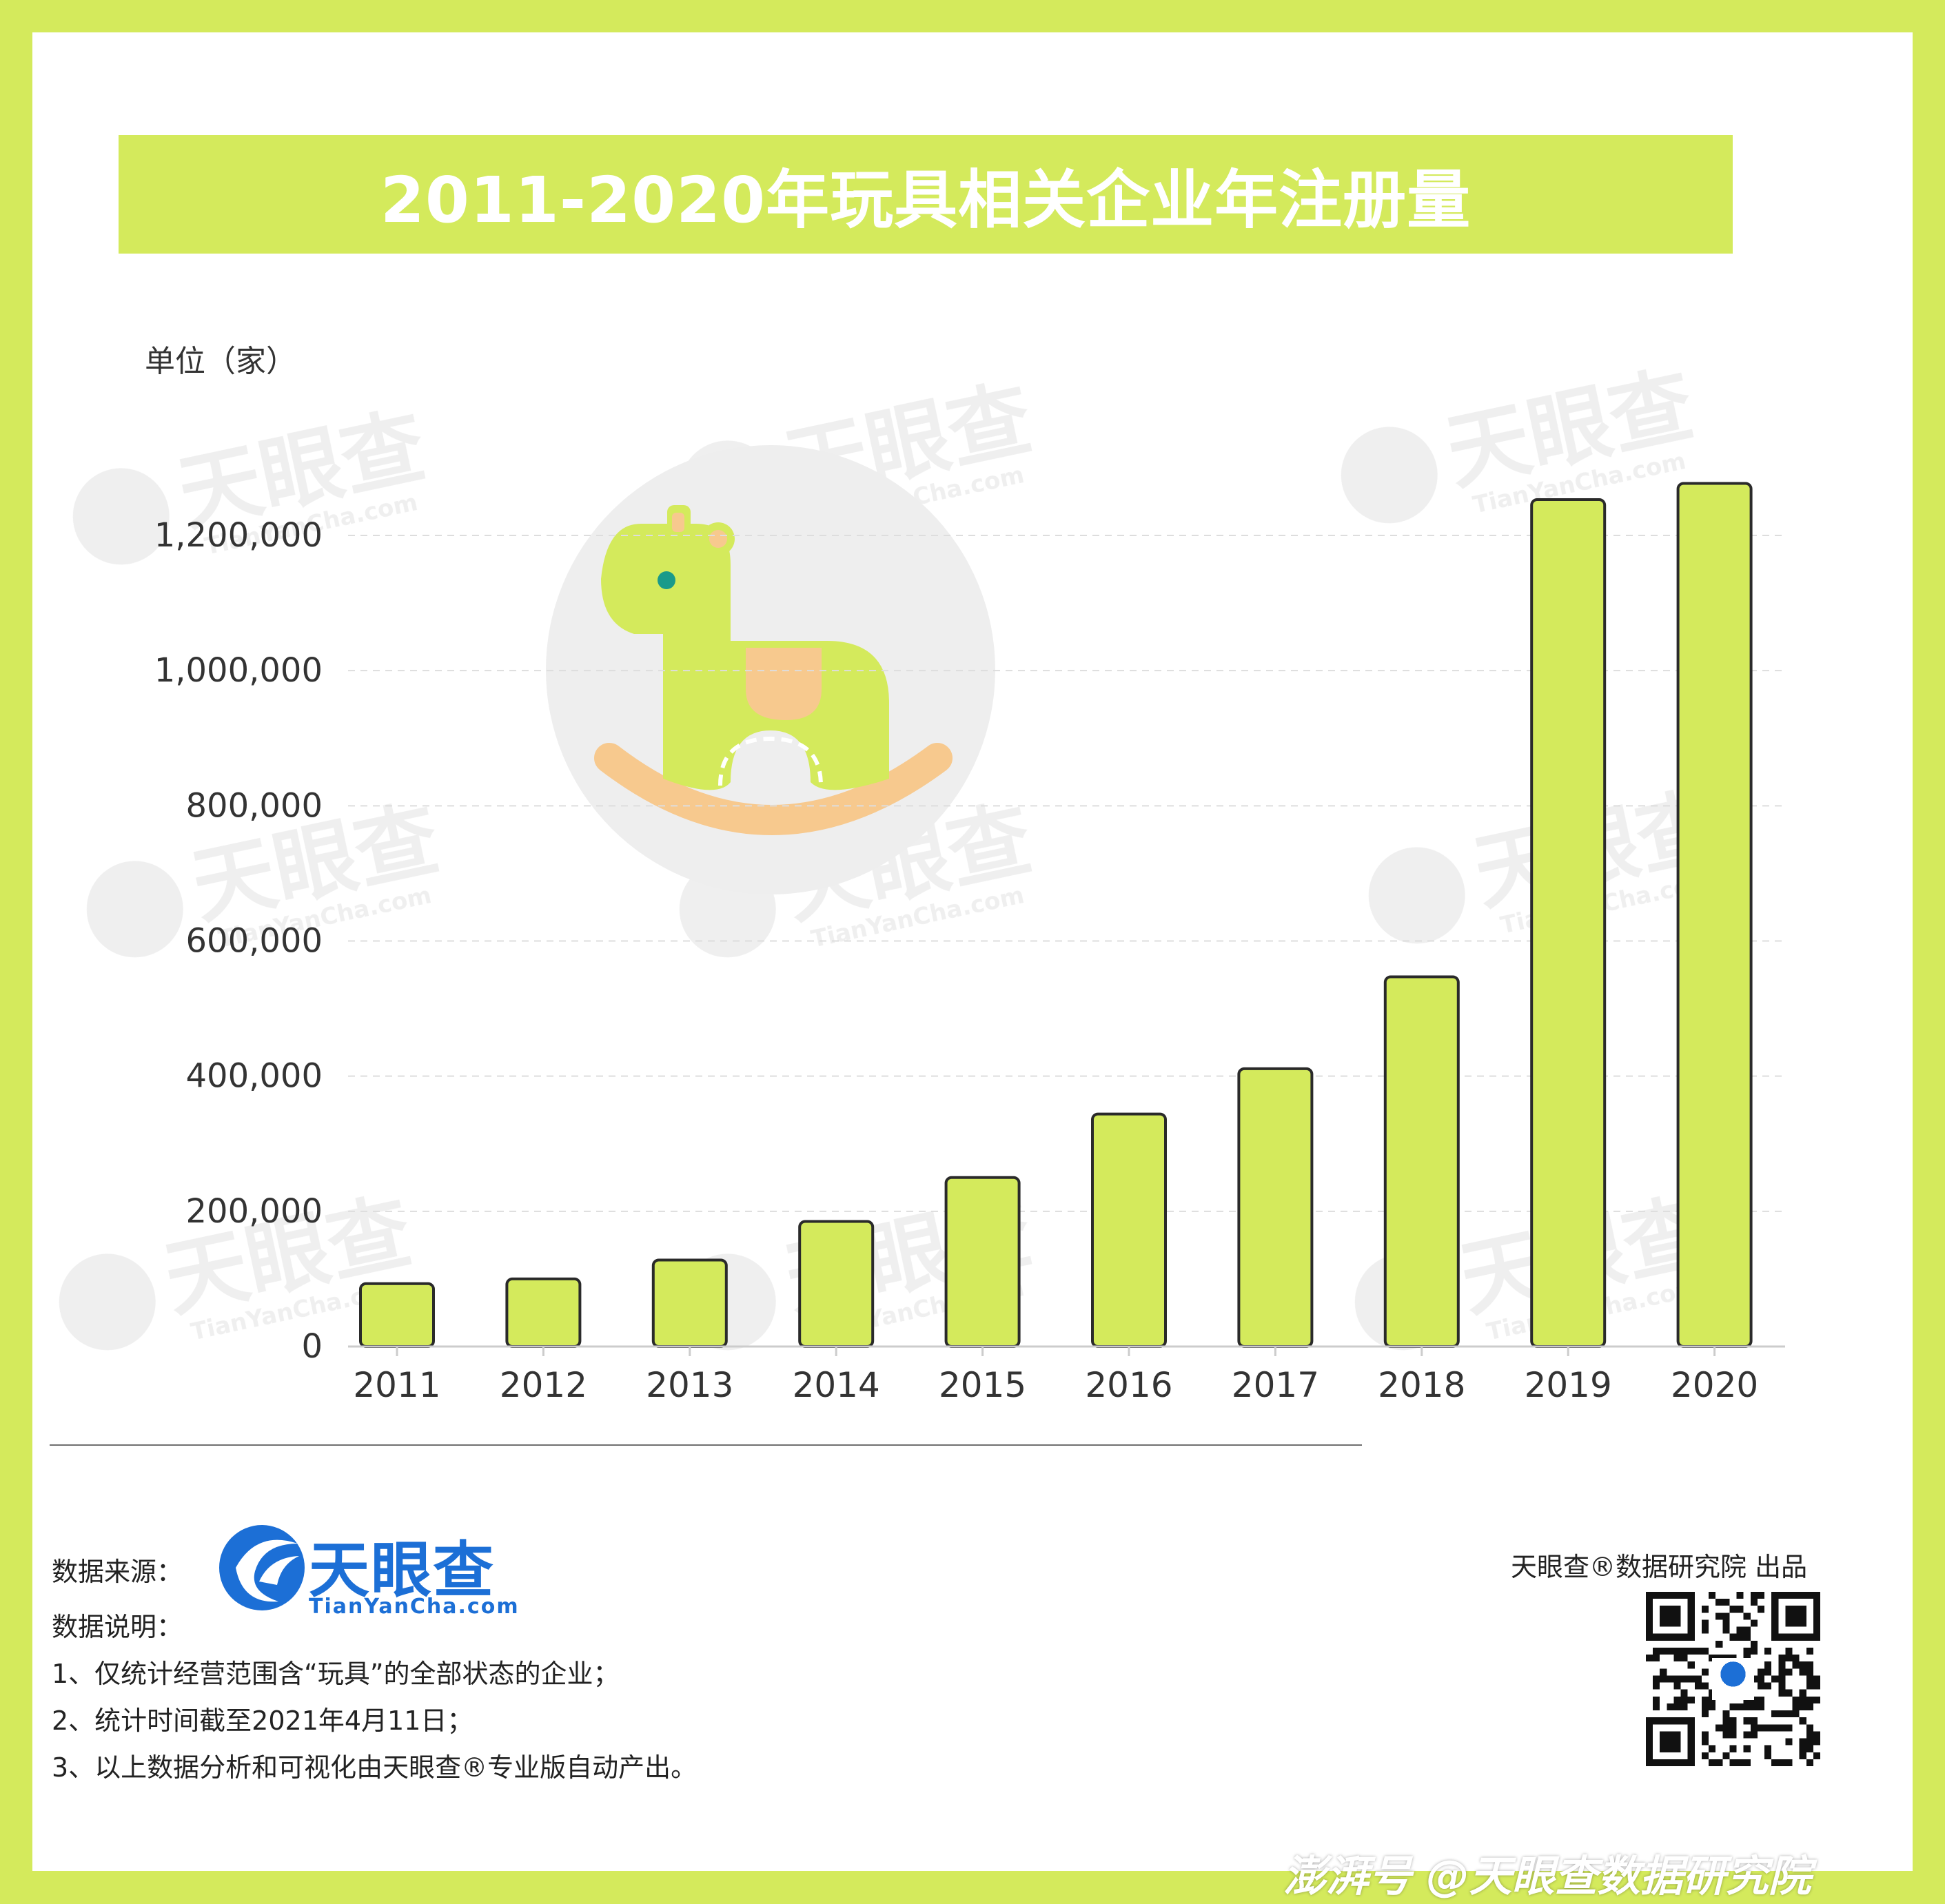 The height and width of the screenshot is (1904, 1945). What do you see at coordinates (374, 1767) in the screenshot?
I see `note-item: 3、以上数据分析和可视化由天眼查®专业版自动产出。` at bounding box center [374, 1767].